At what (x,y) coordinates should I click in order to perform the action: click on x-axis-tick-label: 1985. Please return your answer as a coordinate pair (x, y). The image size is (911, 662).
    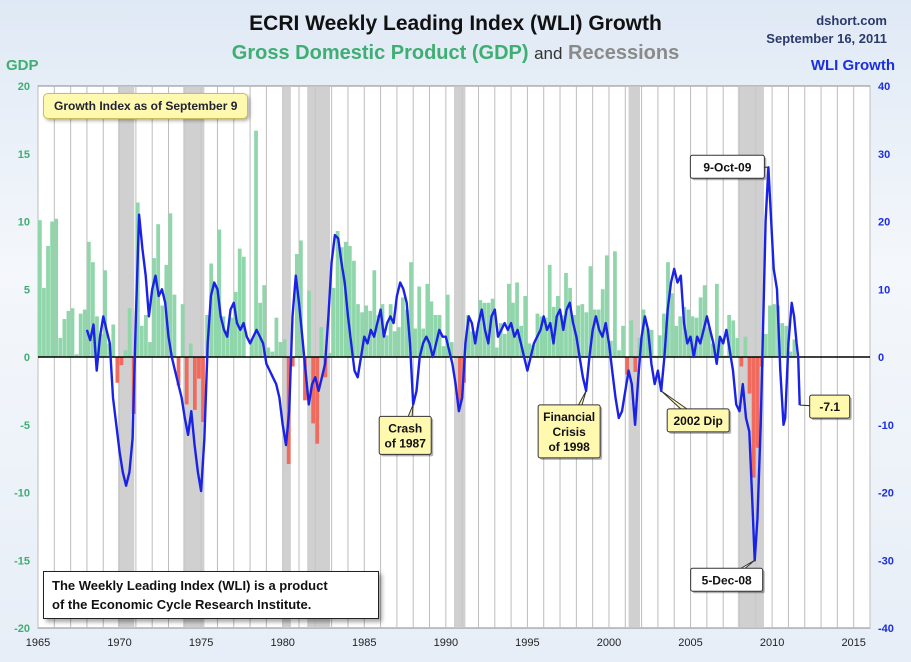
    Looking at the image, I should click on (364, 643).